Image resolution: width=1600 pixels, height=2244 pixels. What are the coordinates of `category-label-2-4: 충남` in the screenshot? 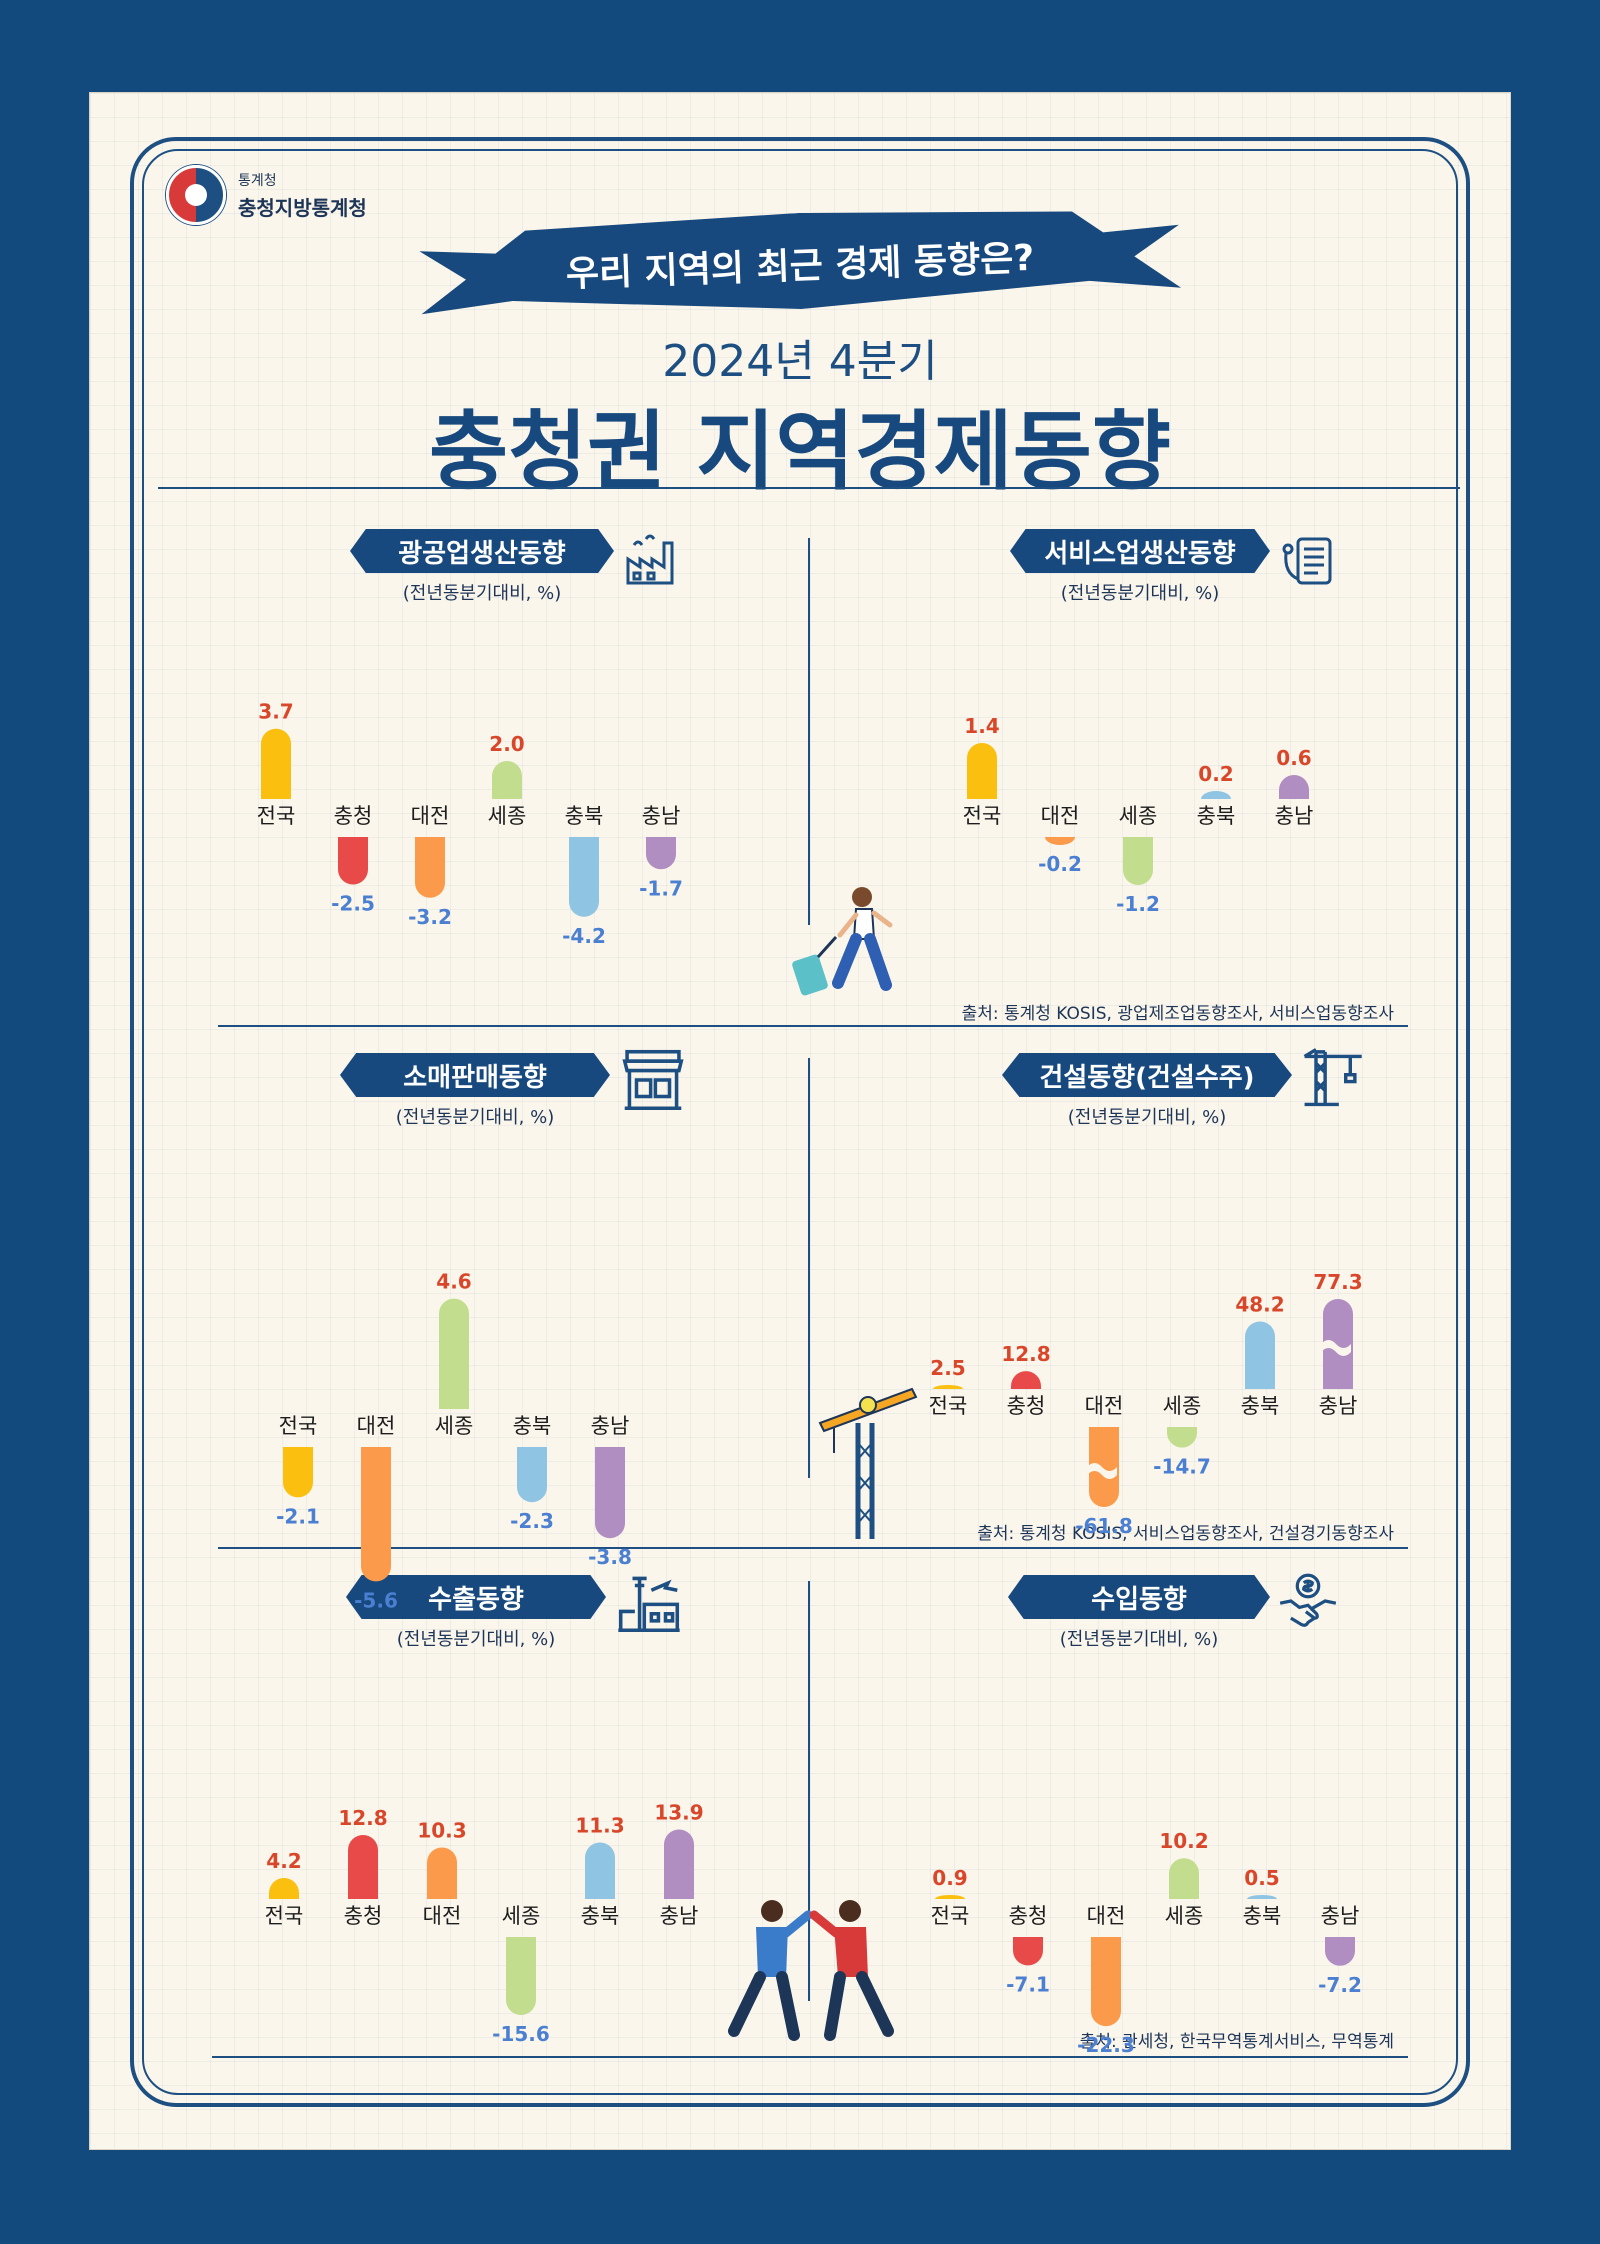 It's located at (610, 1426).